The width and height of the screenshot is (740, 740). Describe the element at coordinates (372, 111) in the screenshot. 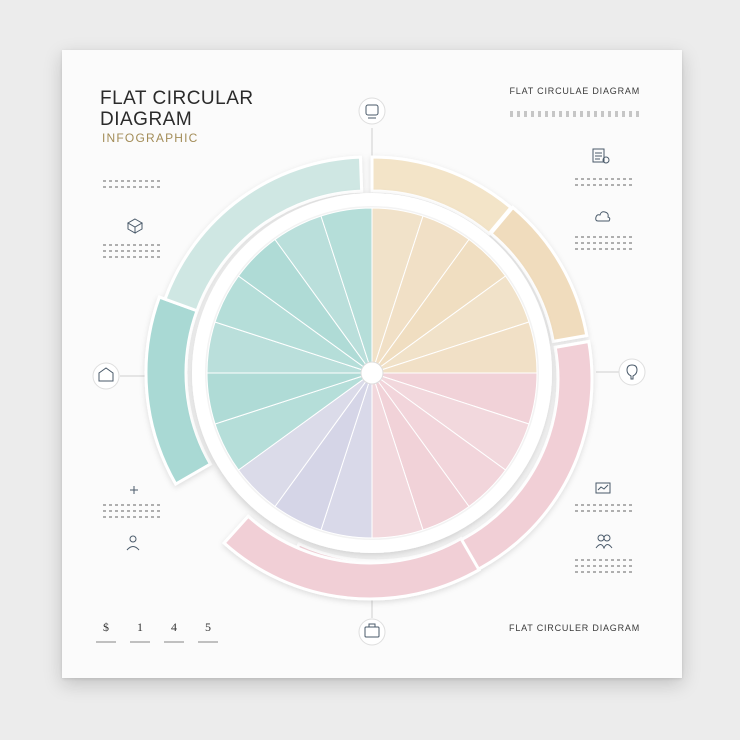

I see `satellite-top` at that location.